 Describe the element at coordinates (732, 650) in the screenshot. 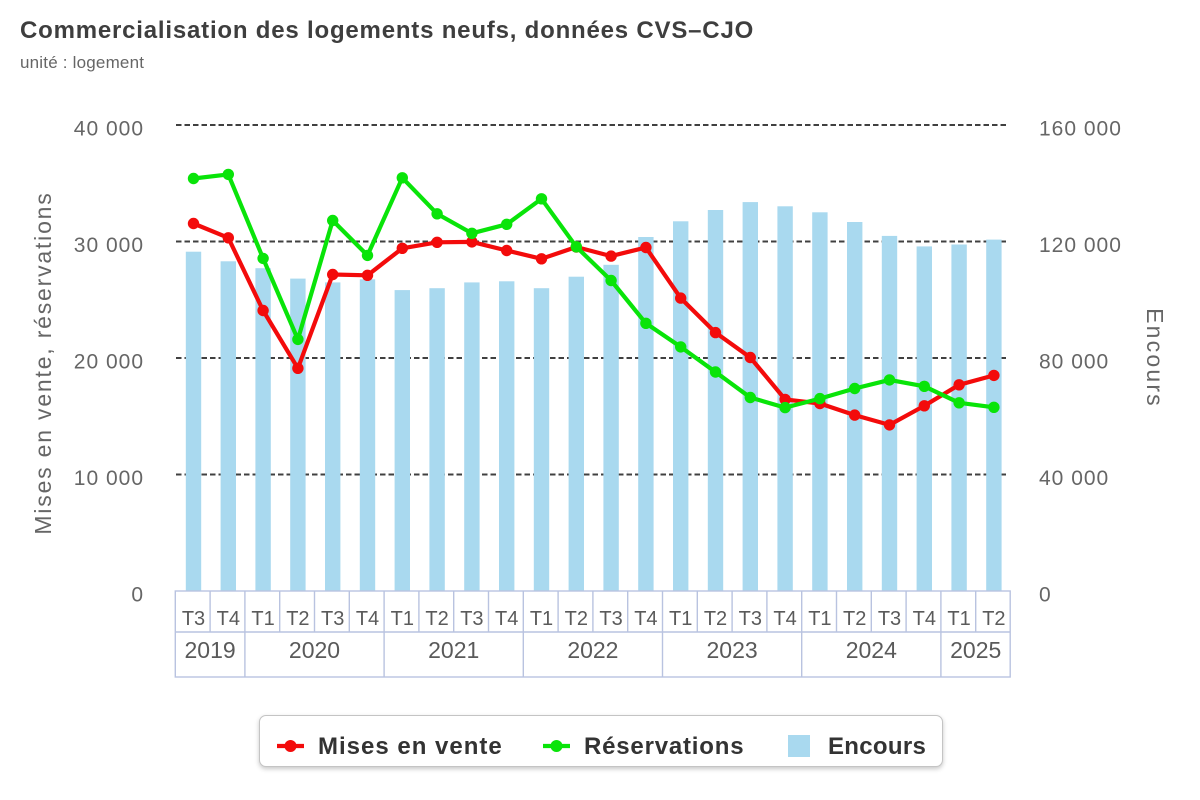

I see `svg-text: 2023` at that location.